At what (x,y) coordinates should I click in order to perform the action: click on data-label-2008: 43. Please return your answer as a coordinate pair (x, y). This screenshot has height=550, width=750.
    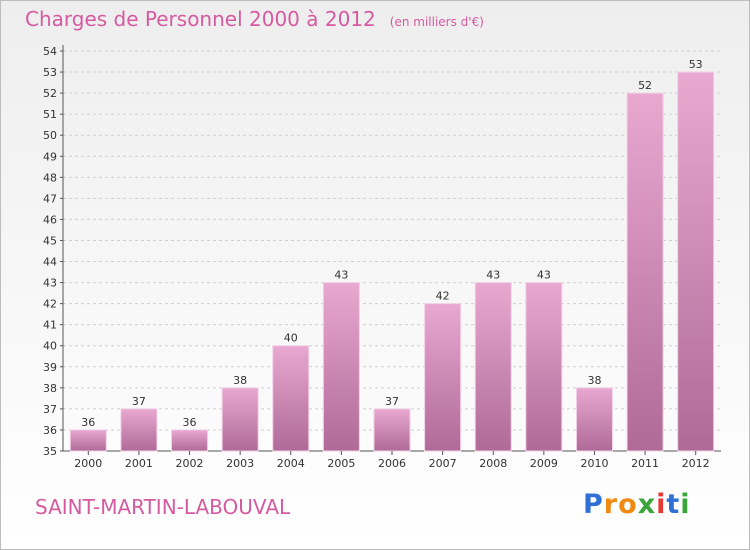
    Looking at the image, I should click on (493, 275).